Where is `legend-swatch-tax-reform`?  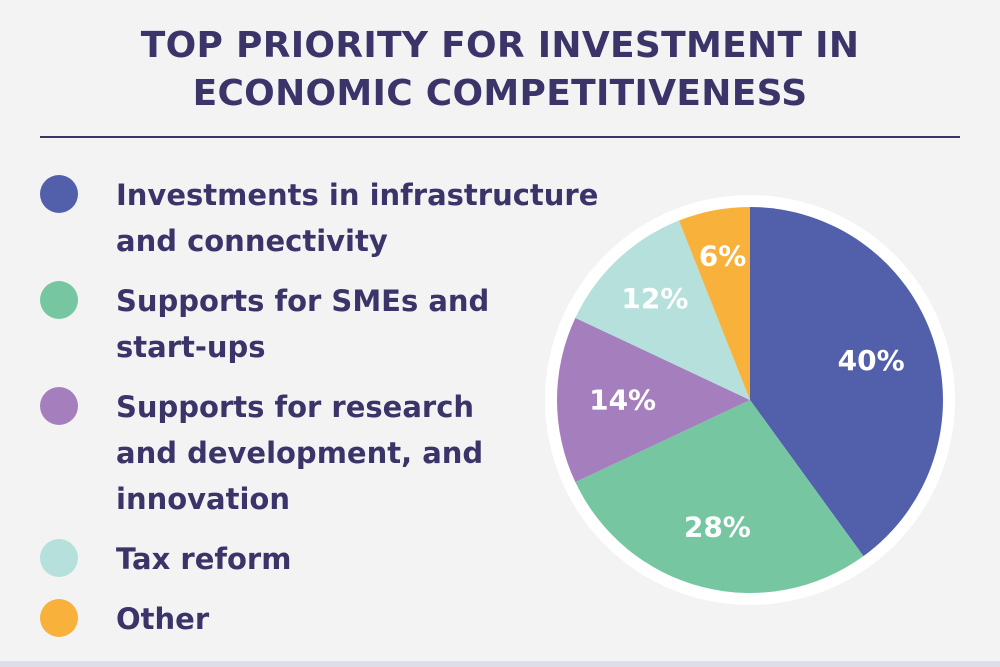
legend-swatch-tax-reform is located at coordinates (59, 558).